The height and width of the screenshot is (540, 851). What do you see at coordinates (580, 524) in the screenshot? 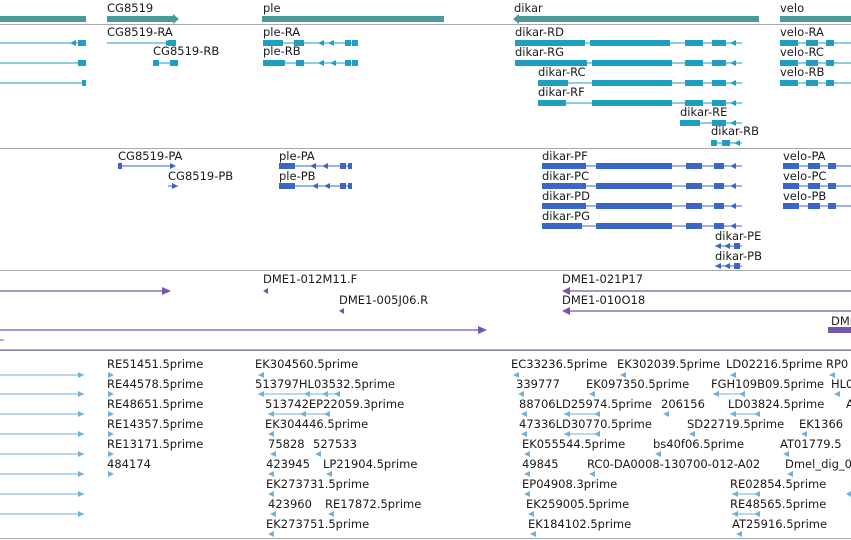
I see `est-label: EK184102.5prime` at bounding box center [580, 524].